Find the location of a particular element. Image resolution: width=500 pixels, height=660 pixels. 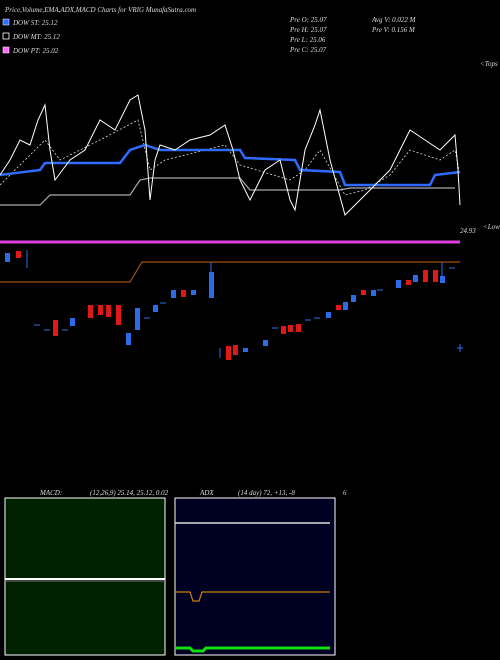

gray-line is located at coordinates (227, 191).